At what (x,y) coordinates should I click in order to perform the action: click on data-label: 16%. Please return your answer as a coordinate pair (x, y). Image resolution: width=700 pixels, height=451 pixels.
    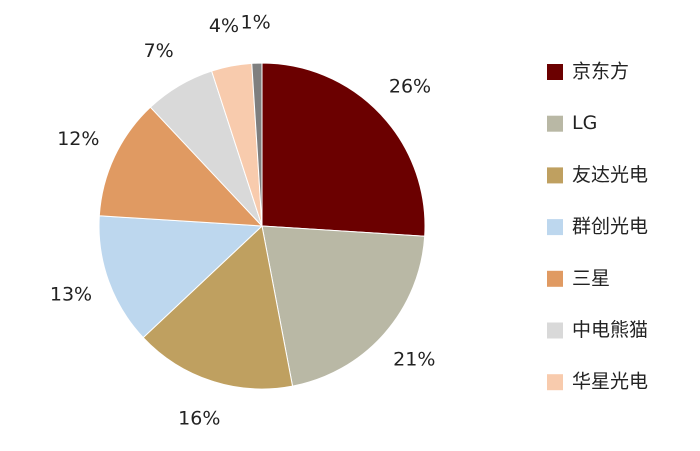
    Looking at the image, I should click on (199, 419).